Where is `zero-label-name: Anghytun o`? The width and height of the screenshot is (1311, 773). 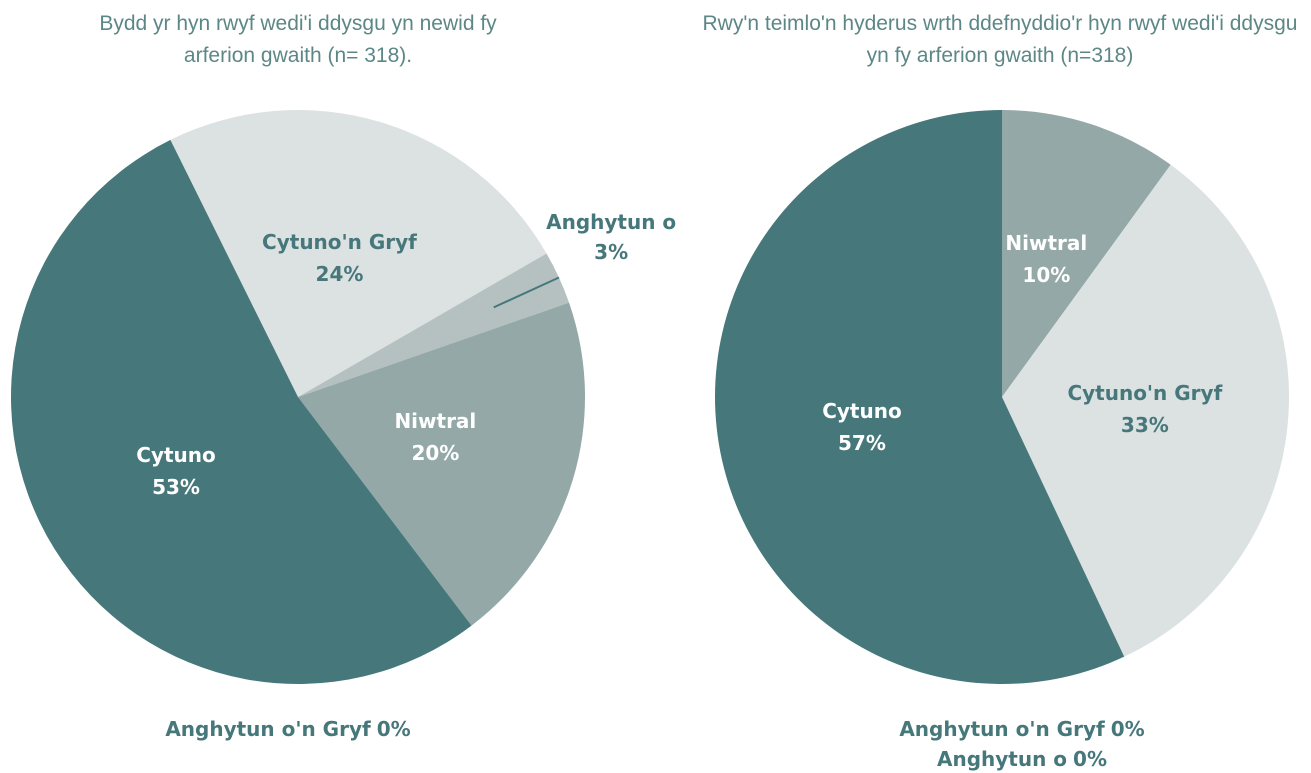
zero-label-name: Anghytun o is located at coordinates (1002, 759).